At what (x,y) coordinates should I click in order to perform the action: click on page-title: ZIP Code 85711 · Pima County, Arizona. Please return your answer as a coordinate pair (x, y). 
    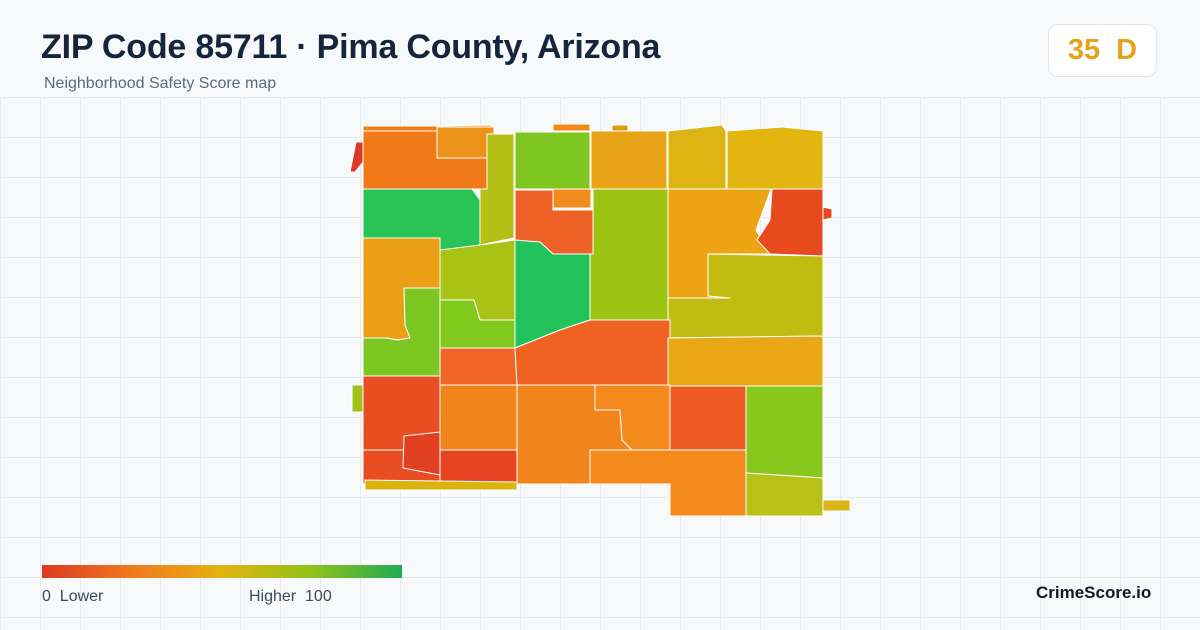
    Looking at the image, I should click on (351, 47).